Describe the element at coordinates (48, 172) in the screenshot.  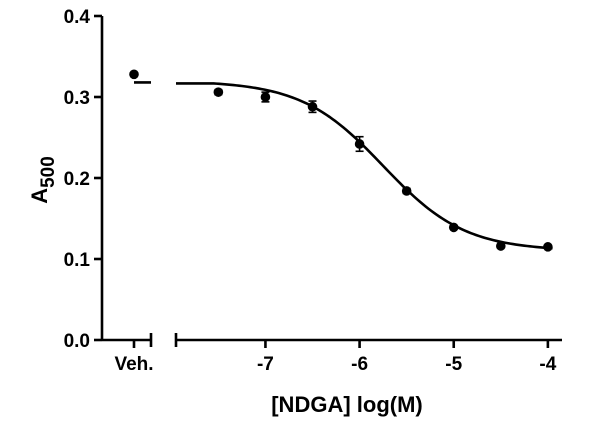
I see `y-axis-title-subscript: 500` at that location.